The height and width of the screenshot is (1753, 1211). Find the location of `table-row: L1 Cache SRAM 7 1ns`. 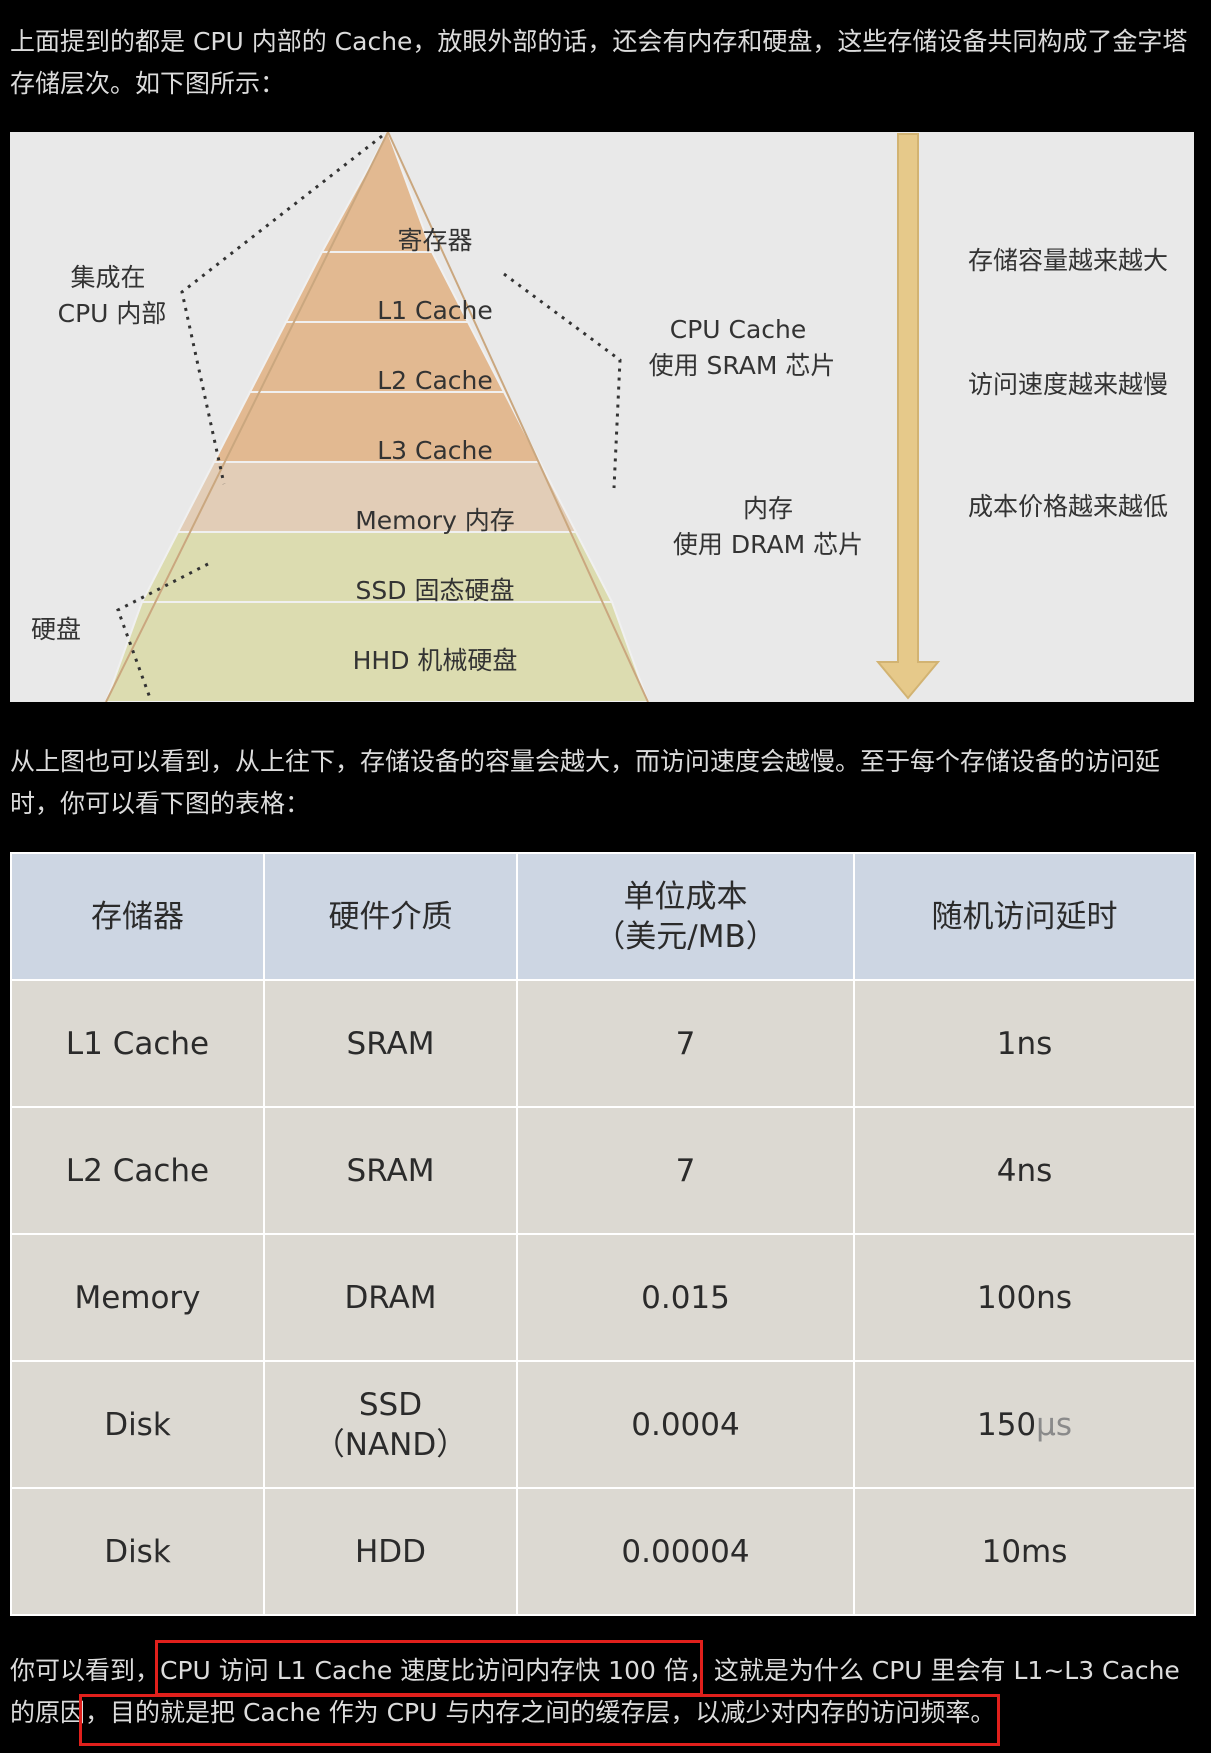

table-row: L1 Cache SRAM 7 1ns is located at coordinates (603, 1043).